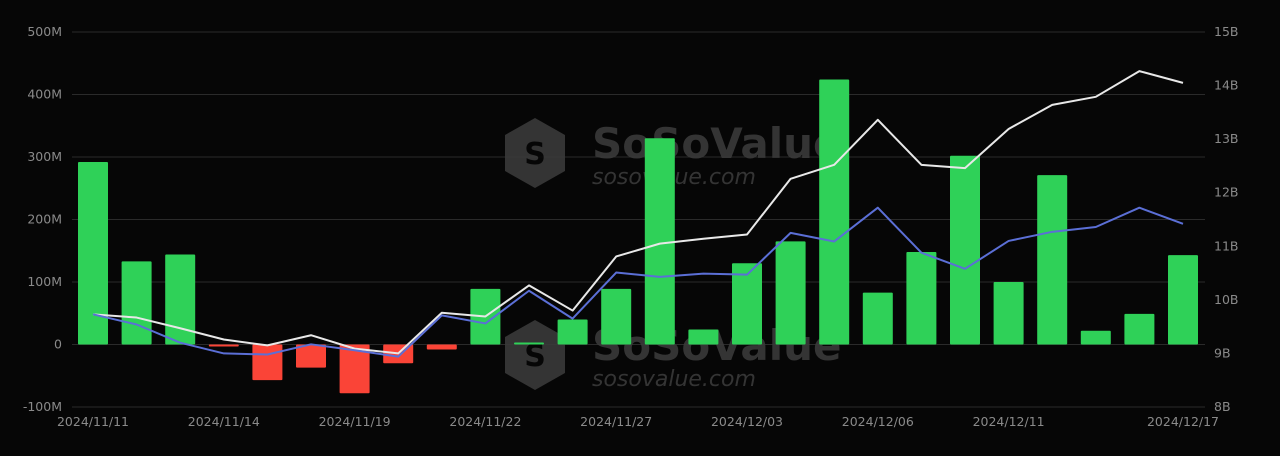 This screenshot has height=456, width=1280. What do you see at coordinates (1226, 299) in the screenshot?
I see `right-axis-tick-label: 10B` at bounding box center [1226, 299].